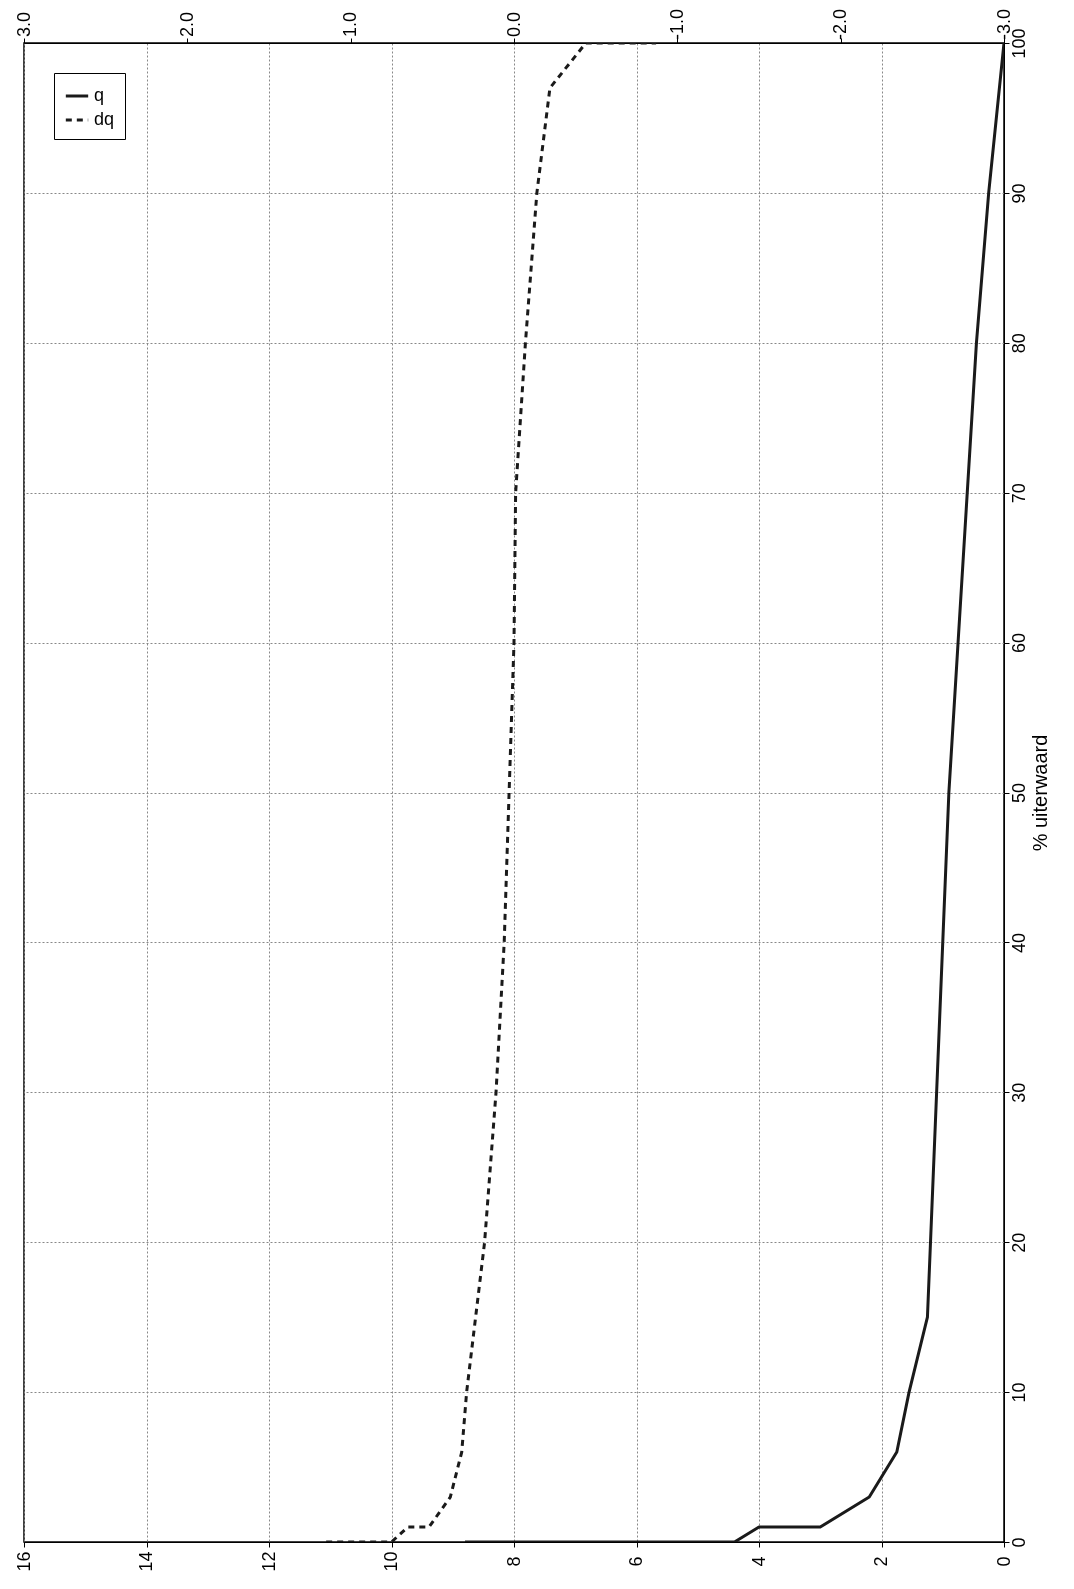 The width and height of the screenshot is (1074, 1589). I want to click on y-tick-label: 60, so click(1018, 643).